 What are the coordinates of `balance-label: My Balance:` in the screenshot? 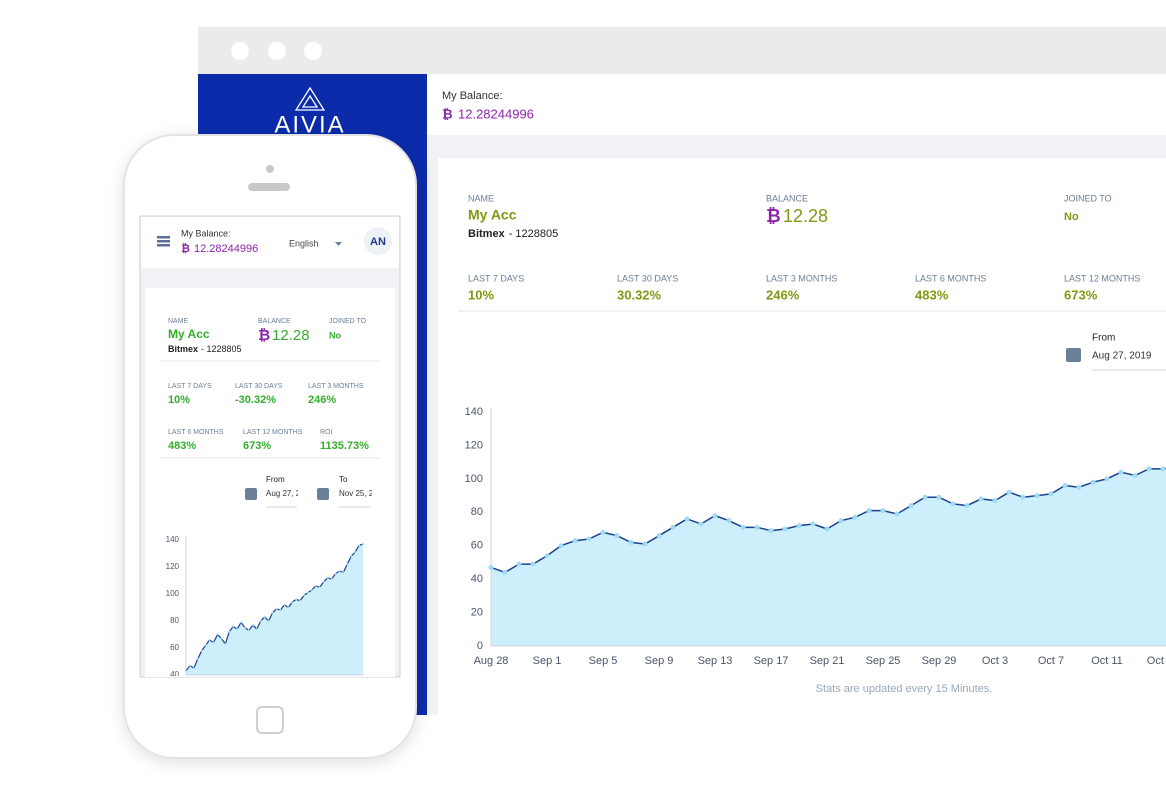 It's located at (472, 96).